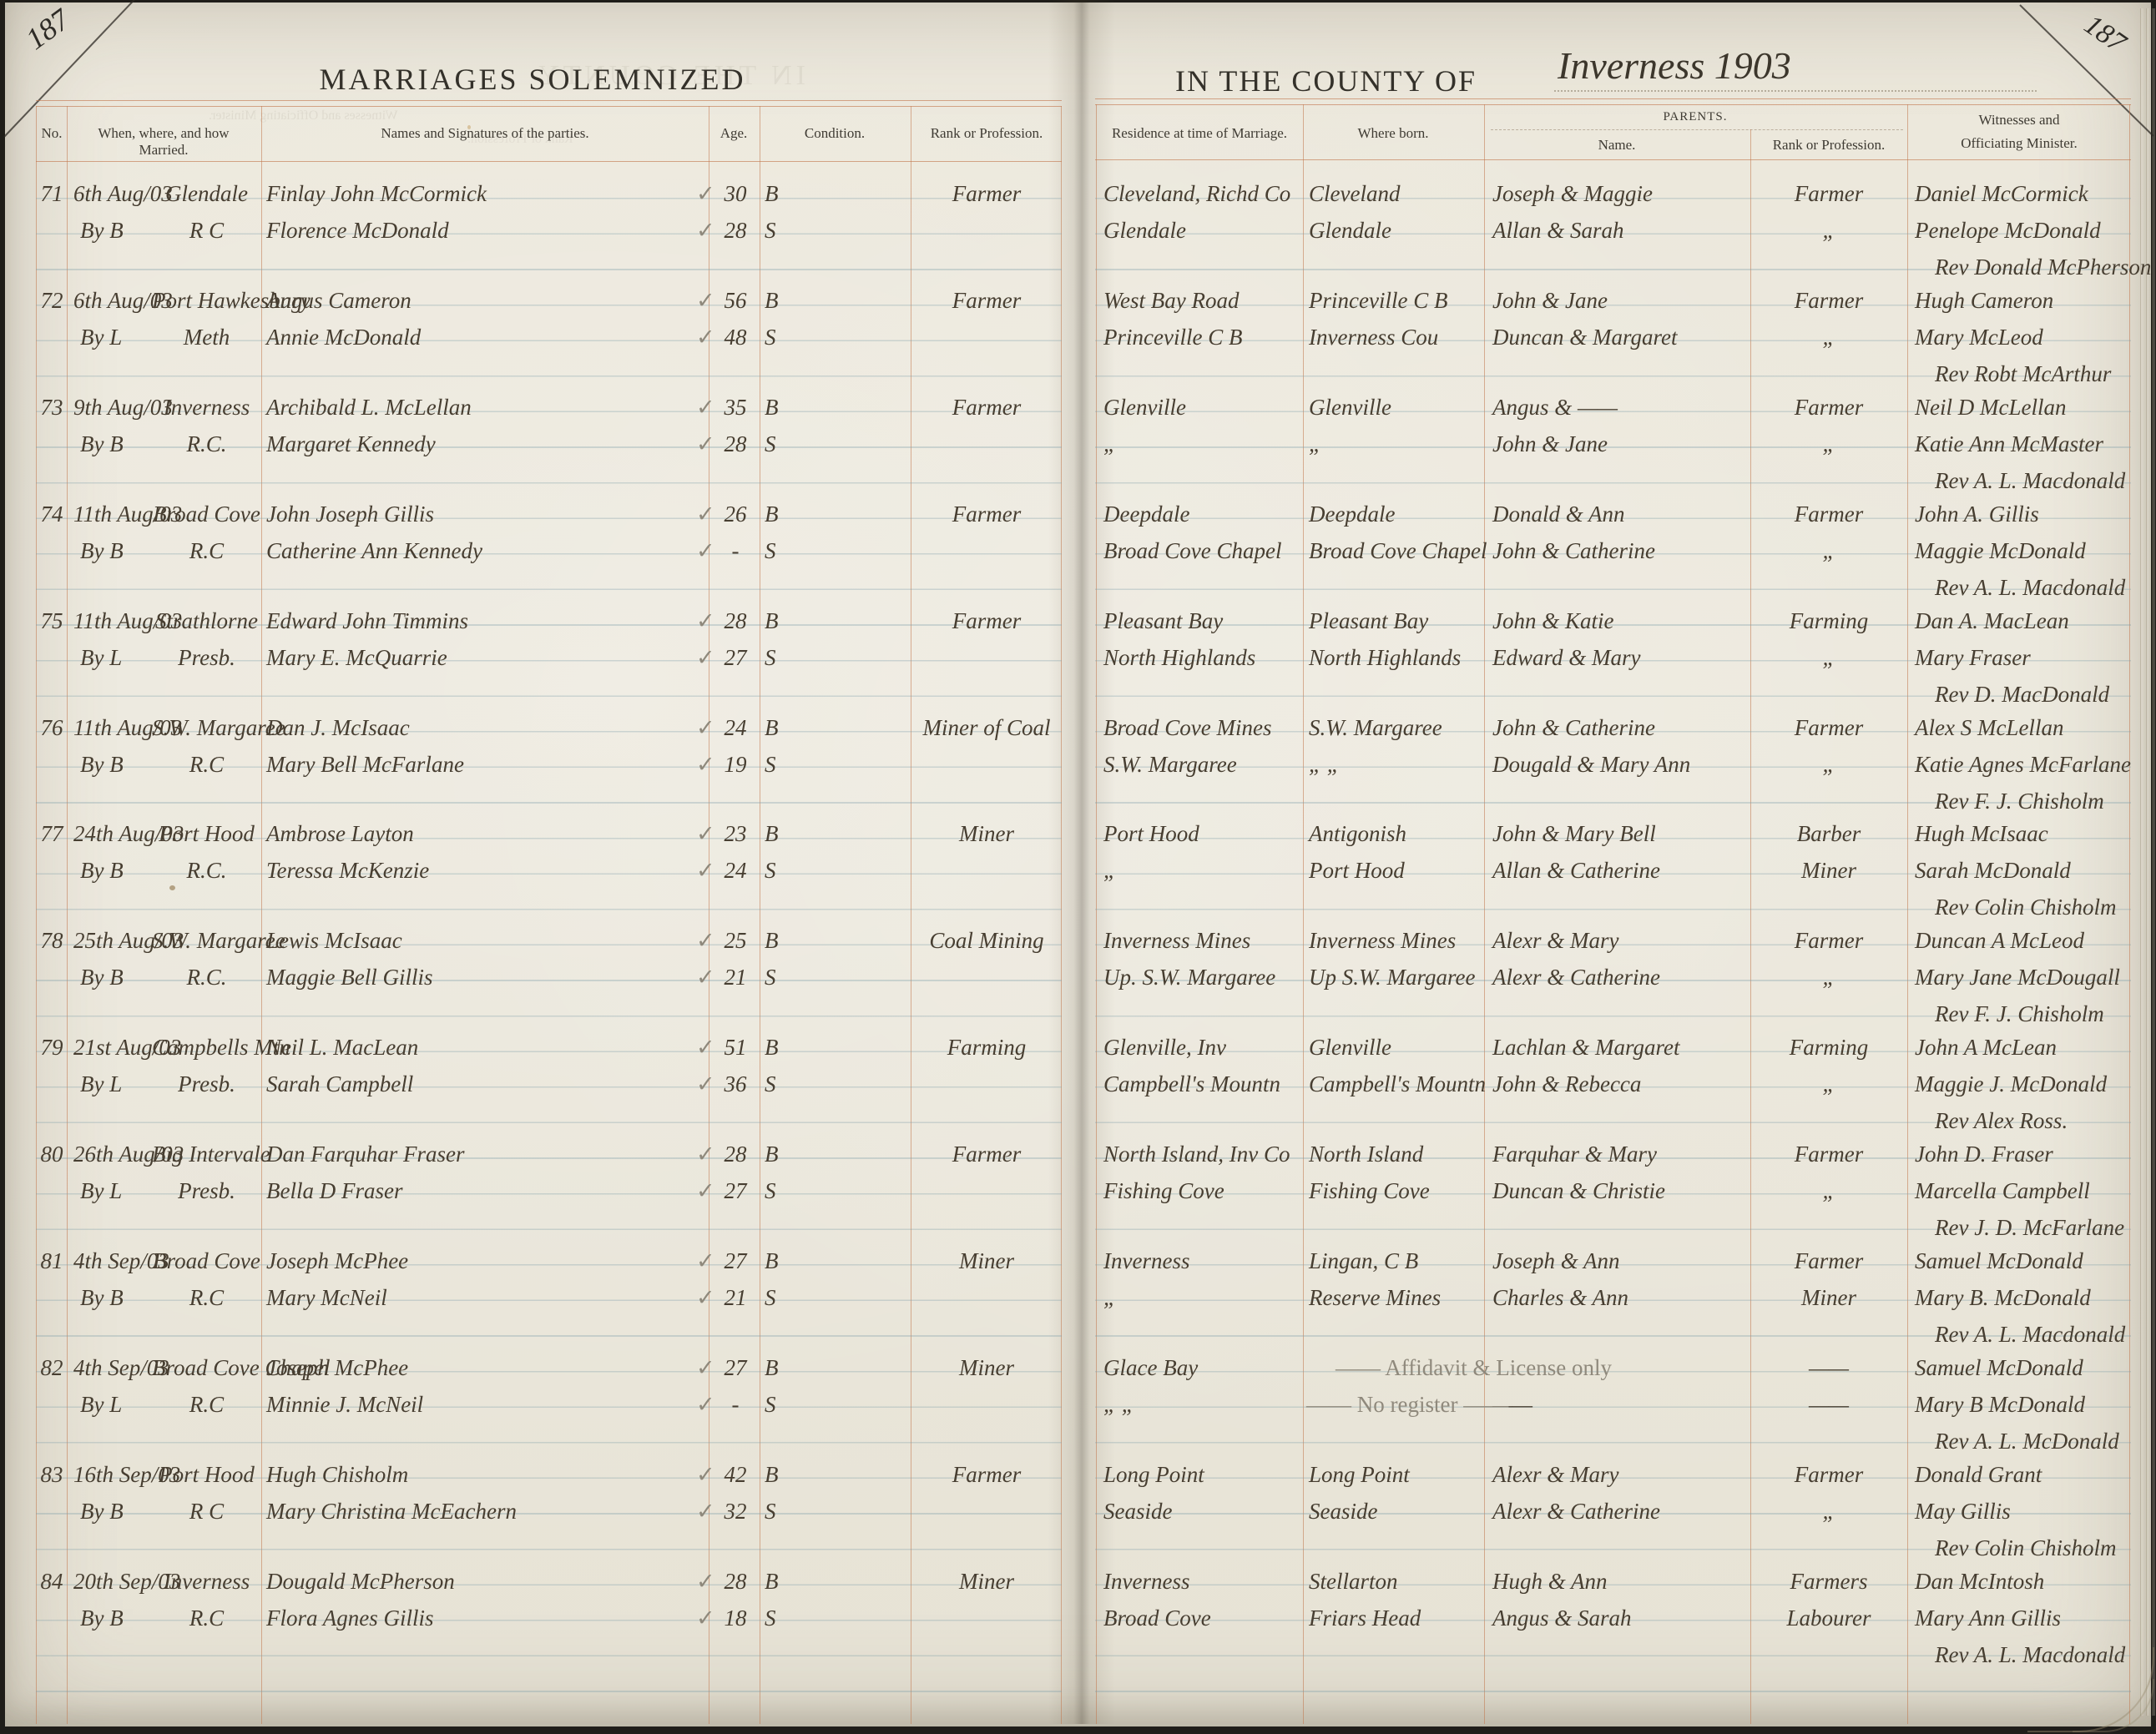 Image resolution: width=2156 pixels, height=1734 pixels. I want to click on groom-age: 27, so click(735, 1261).